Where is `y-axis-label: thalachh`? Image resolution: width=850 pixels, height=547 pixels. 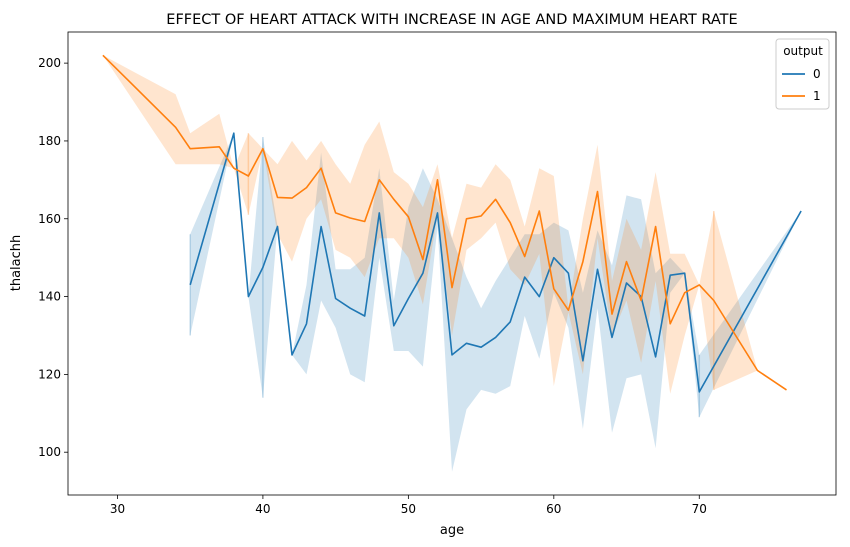
y-axis-label: thalachh is located at coordinates (16, 263).